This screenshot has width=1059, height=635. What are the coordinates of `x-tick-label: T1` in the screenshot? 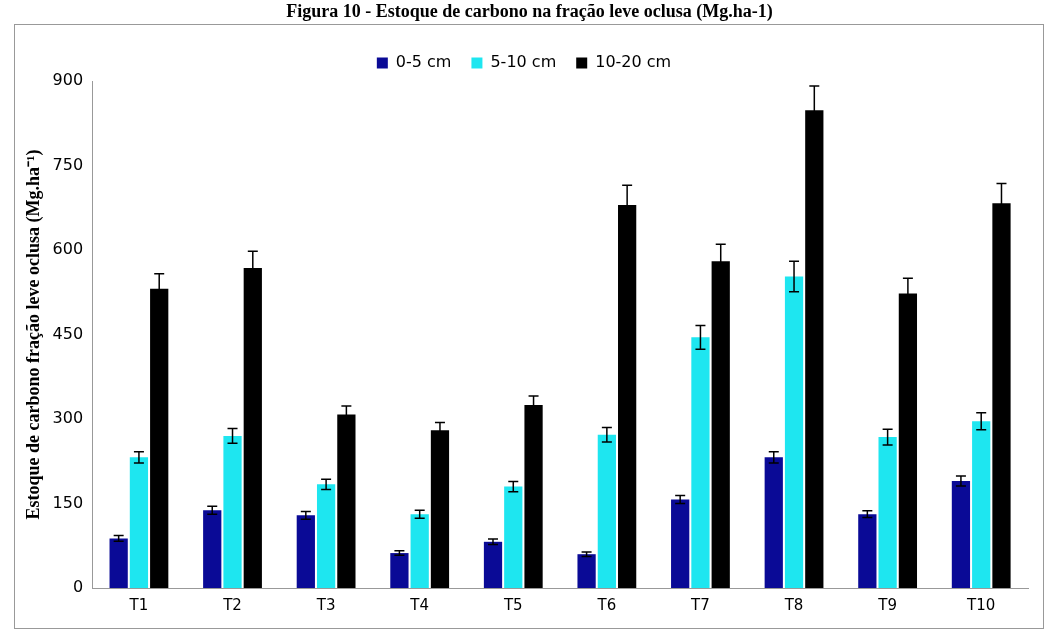 It's located at (138, 604).